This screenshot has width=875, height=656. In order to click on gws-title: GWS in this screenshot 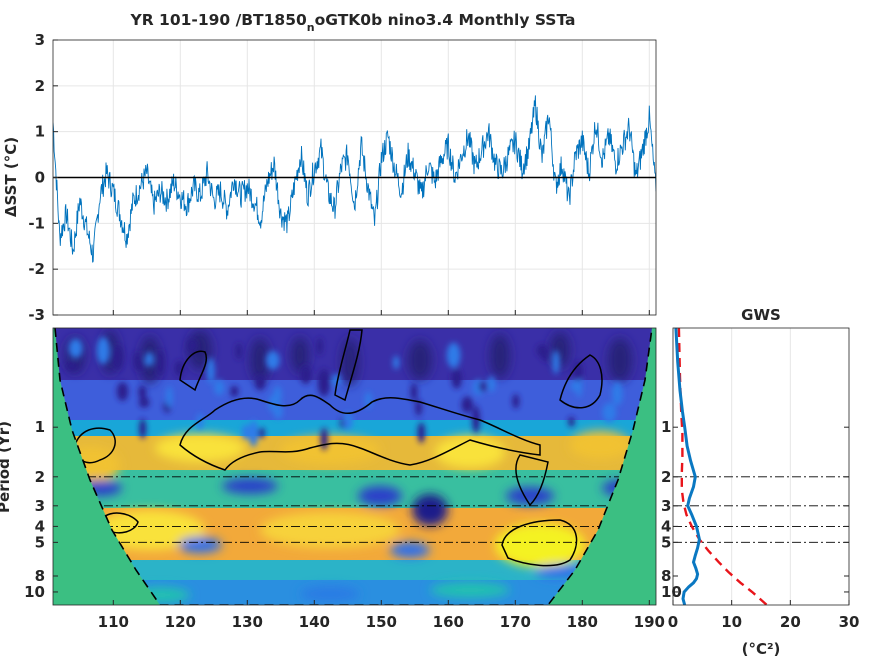, I will do `click(761, 315)`.